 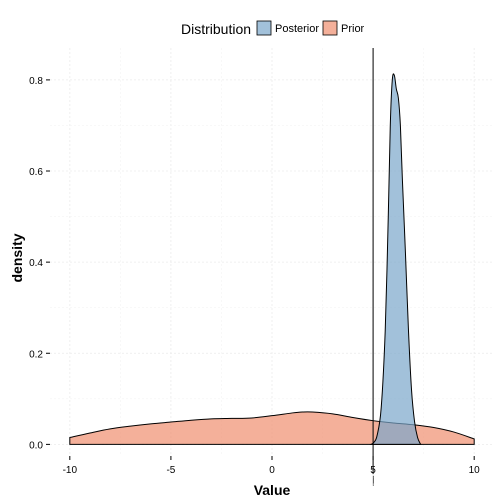 I want to click on y-tick-label-3: 0.6, so click(x=36, y=172).